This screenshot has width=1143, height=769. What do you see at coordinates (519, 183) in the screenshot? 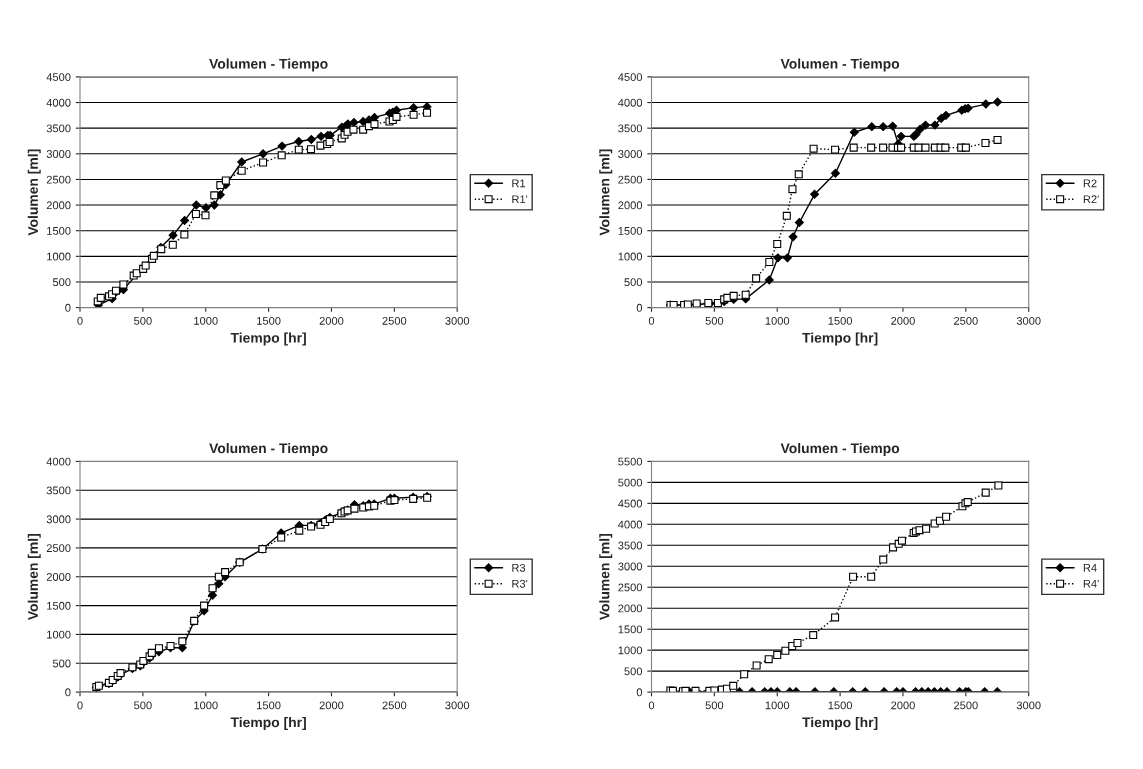
I see `legend-label: R1` at bounding box center [519, 183].